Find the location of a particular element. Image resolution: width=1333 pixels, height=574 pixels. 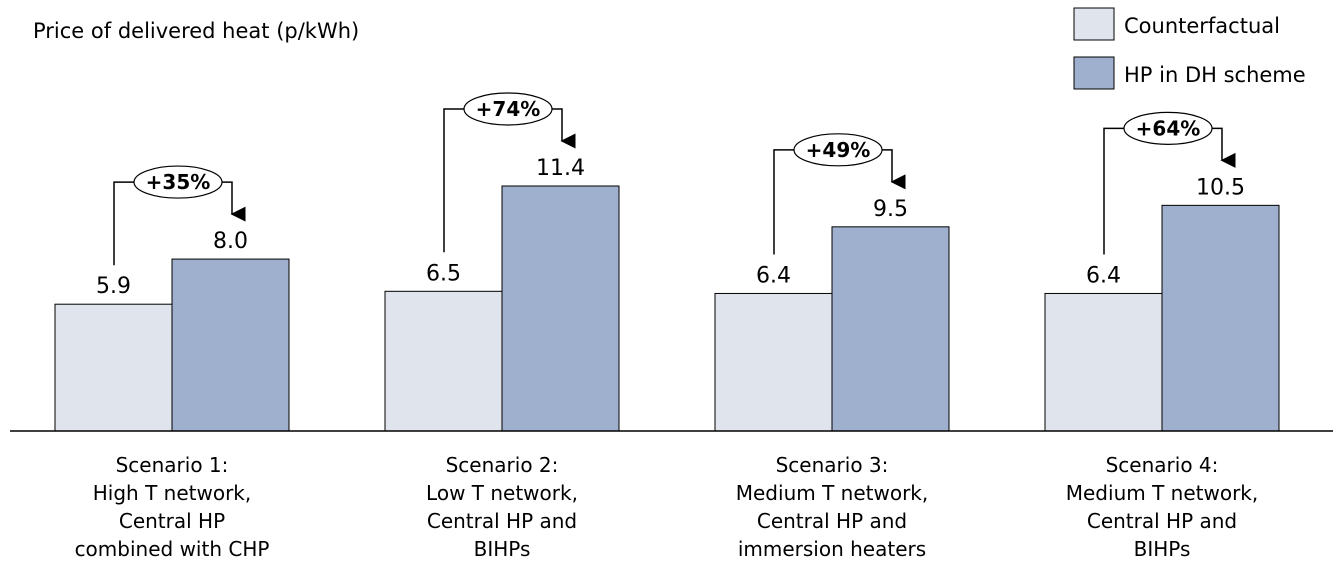

increase-label-scenario-1: +35% is located at coordinates (178, 182).